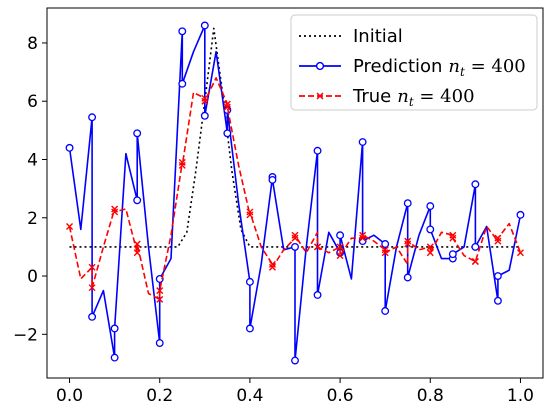 The height and width of the screenshot is (418, 554). What do you see at coordinates (25, 335) in the screenshot?
I see `y-tick-label: −2` at bounding box center [25, 335].